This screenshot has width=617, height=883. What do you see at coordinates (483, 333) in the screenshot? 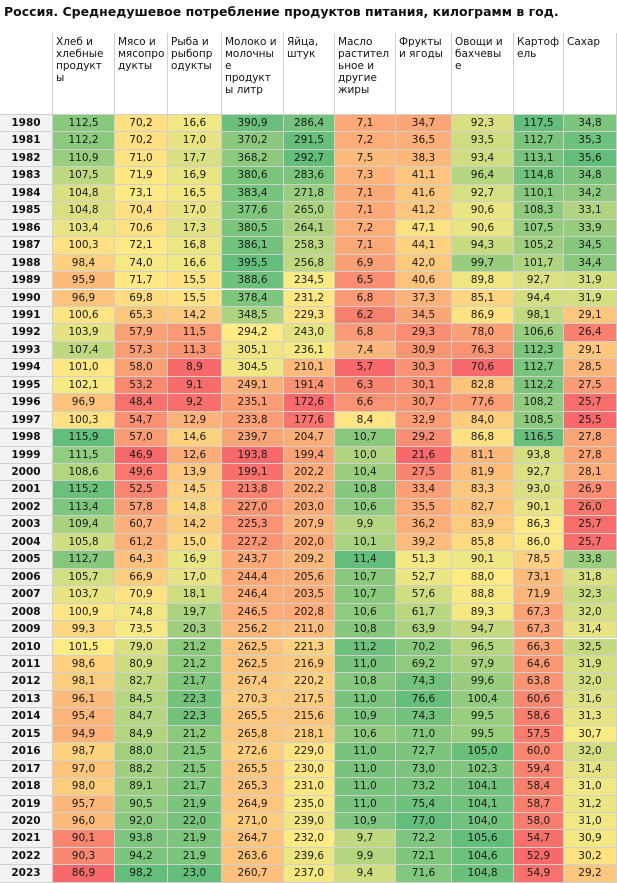
I see `heatmap-cell: 78,0` at bounding box center [483, 333].